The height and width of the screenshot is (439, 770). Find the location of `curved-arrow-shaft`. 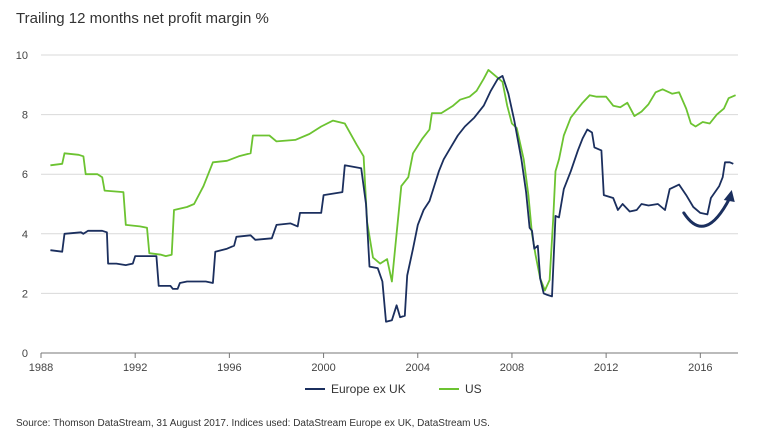

curved-arrow-shaft is located at coordinates (707, 212).